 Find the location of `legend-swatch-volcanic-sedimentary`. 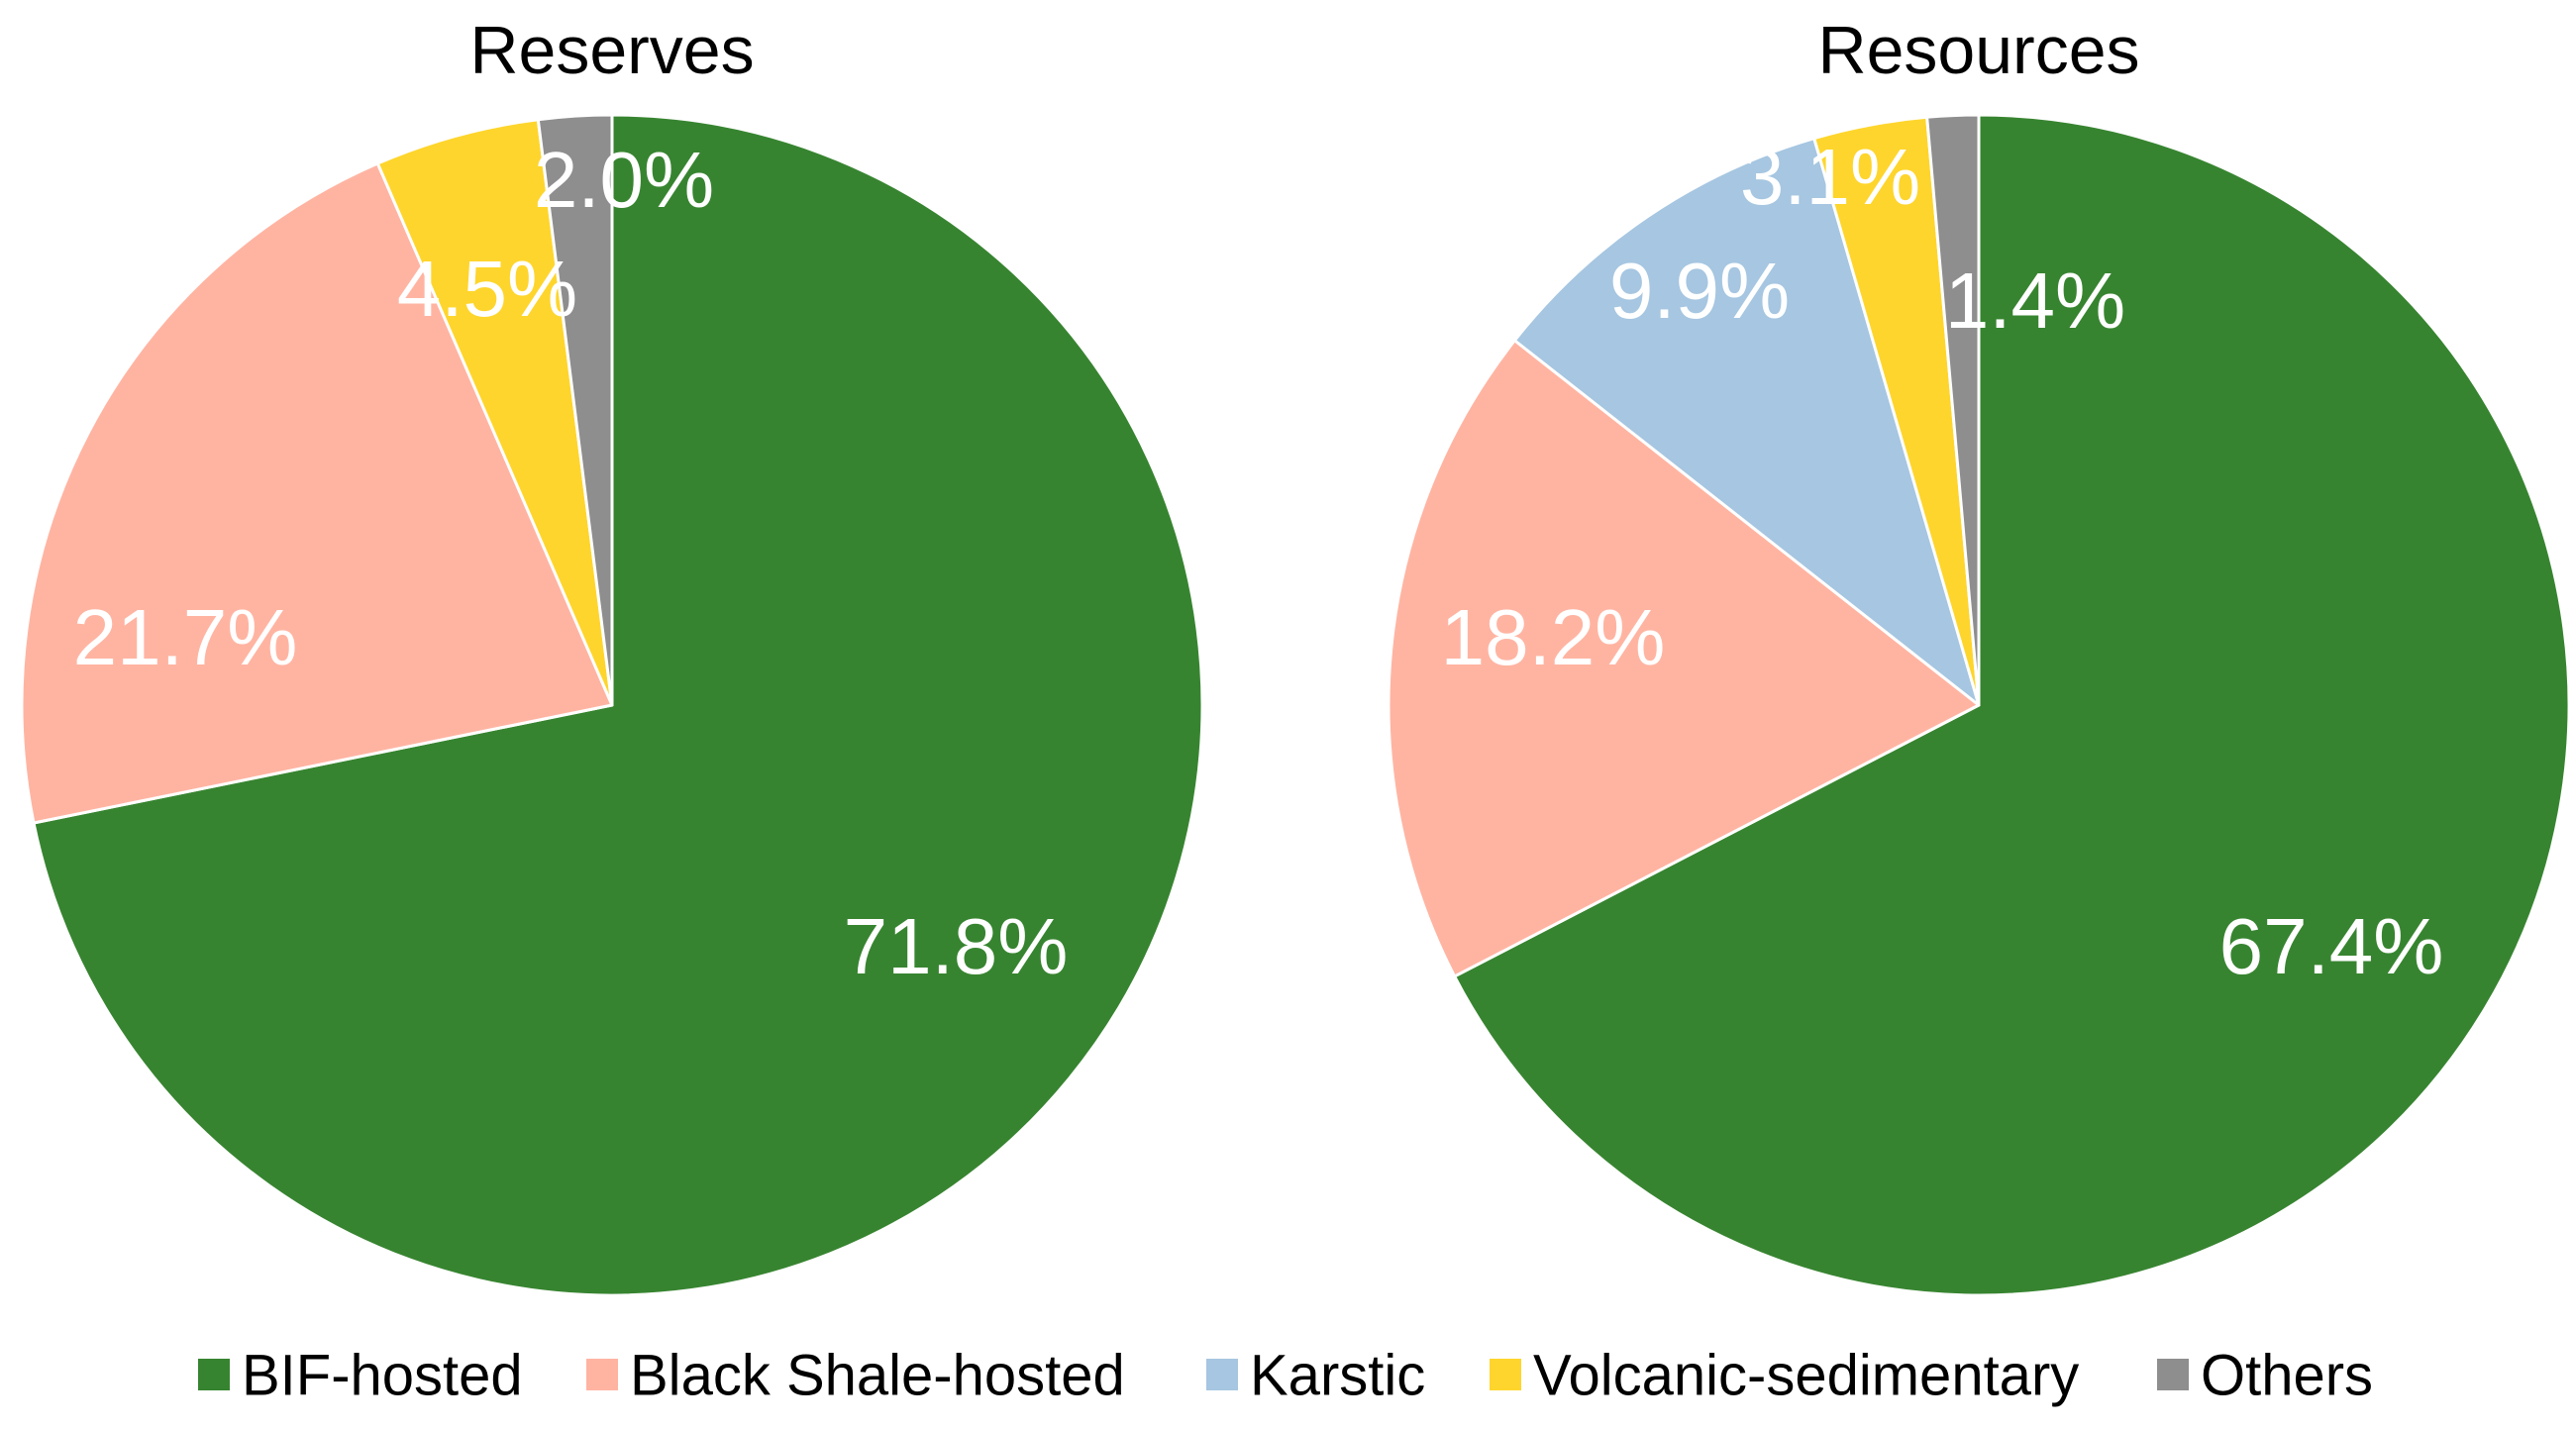

legend-swatch-volcanic-sedimentary is located at coordinates (1505, 1374).